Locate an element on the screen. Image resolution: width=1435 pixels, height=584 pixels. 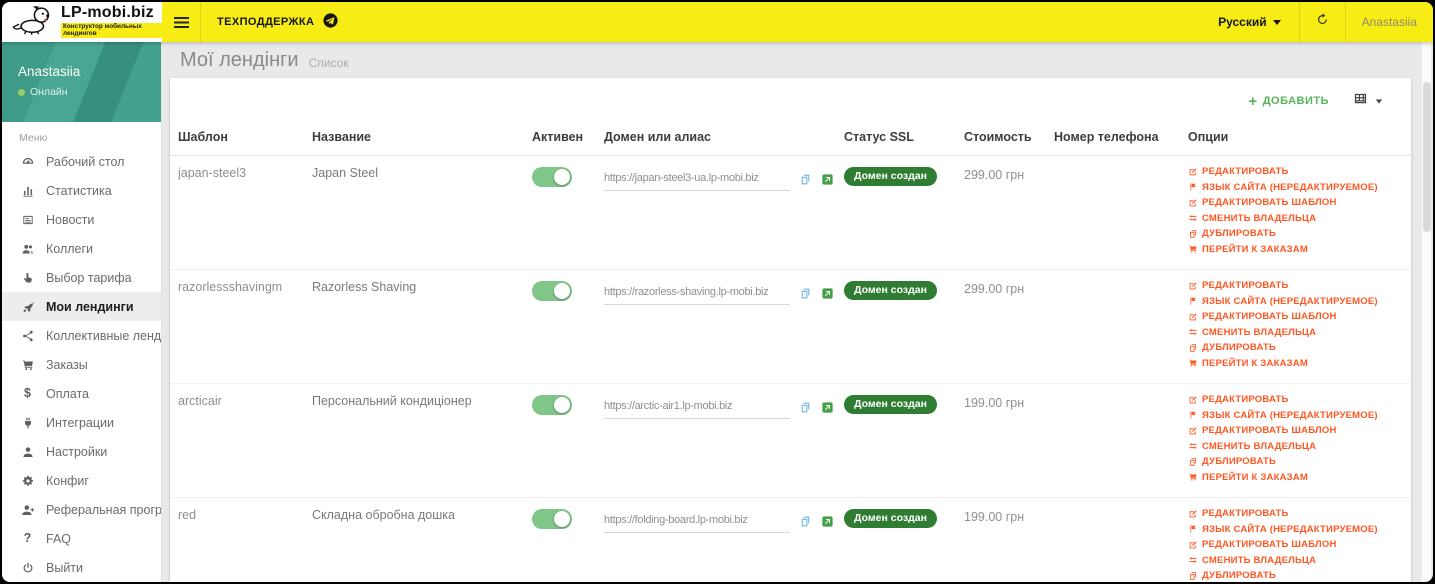
chevron-down-icon is located at coordinates (1276, 22).